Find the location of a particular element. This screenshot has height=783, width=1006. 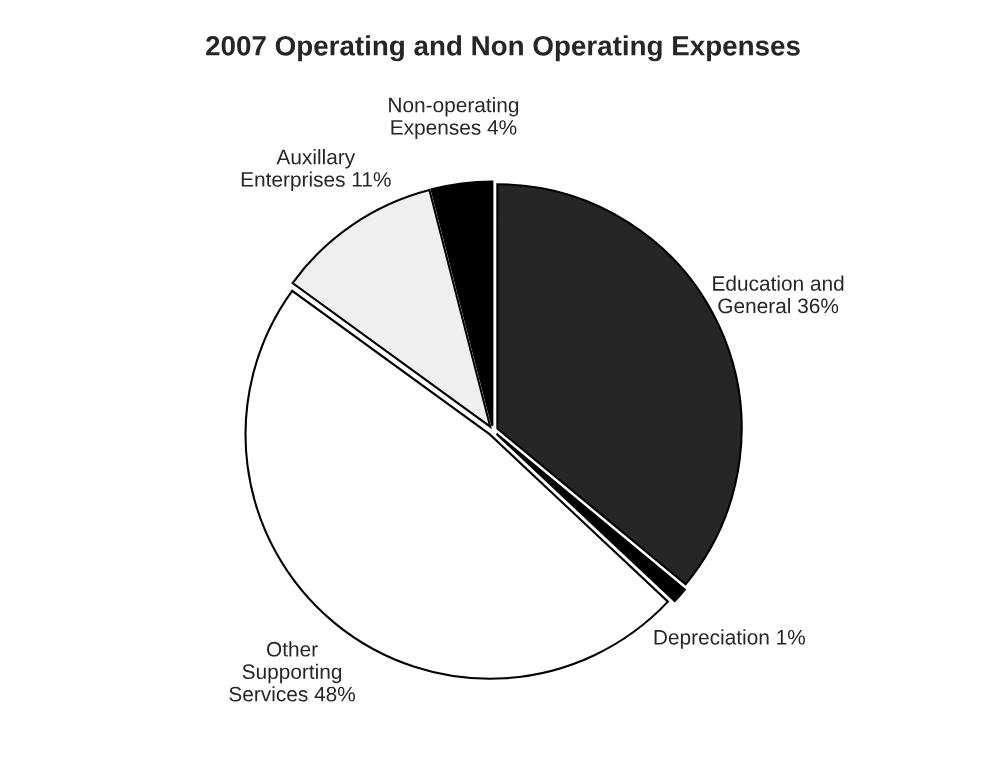

slice-label: Education and General 36% is located at coordinates (778, 294).